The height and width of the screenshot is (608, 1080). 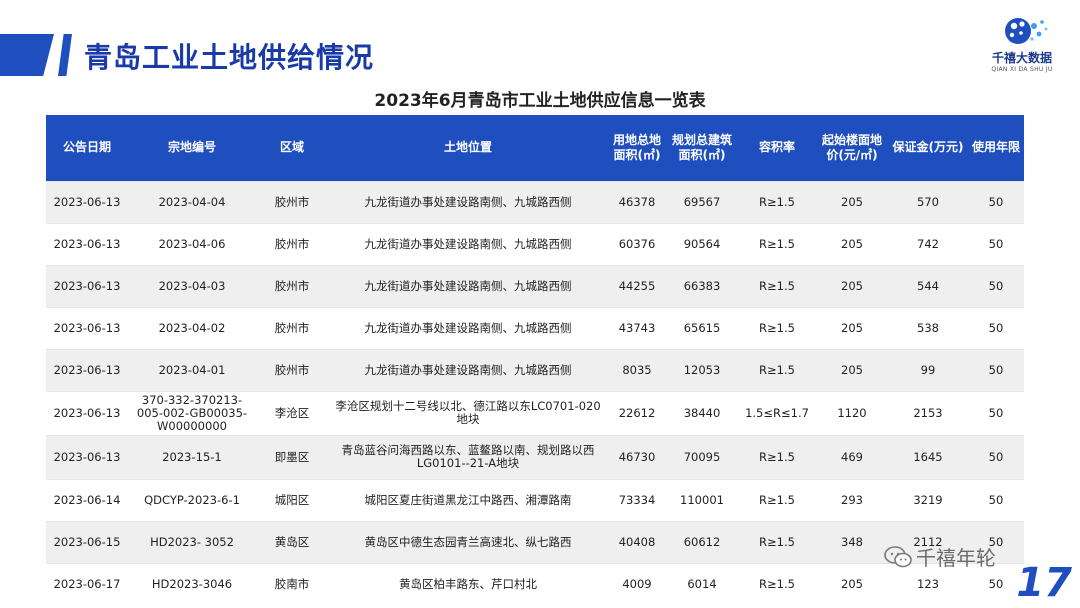 What do you see at coordinates (928, 499) in the screenshot?
I see `table-cell: 3219` at bounding box center [928, 499].